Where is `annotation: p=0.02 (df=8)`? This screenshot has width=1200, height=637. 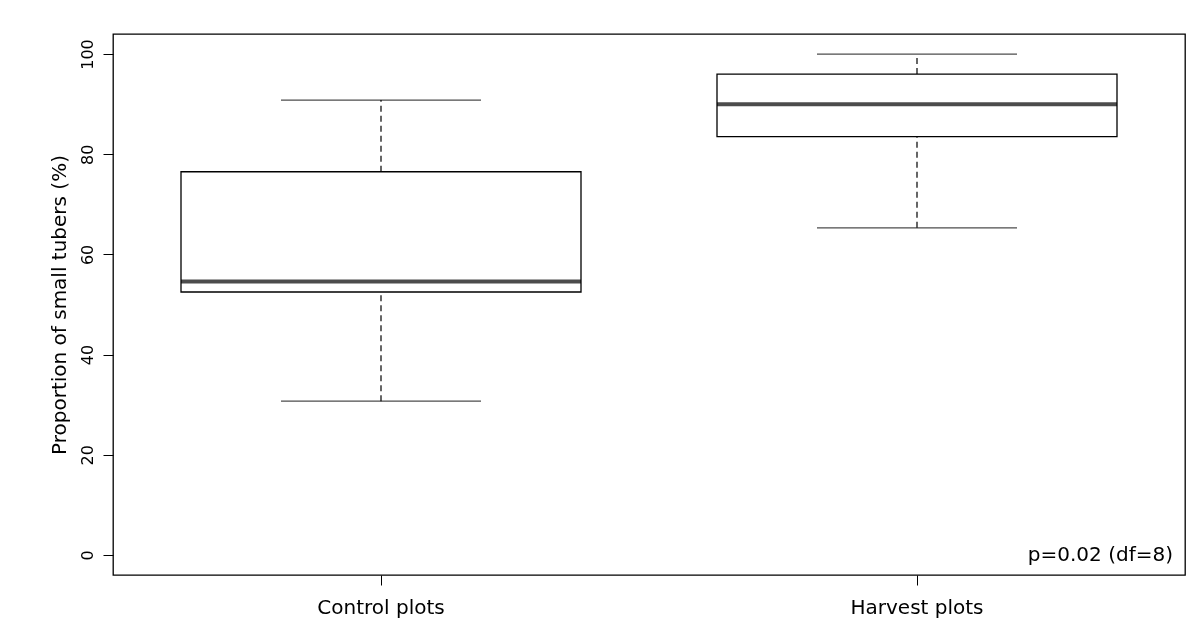 annotation: p=0.02 (df=8) is located at coordinates (1100, 554).